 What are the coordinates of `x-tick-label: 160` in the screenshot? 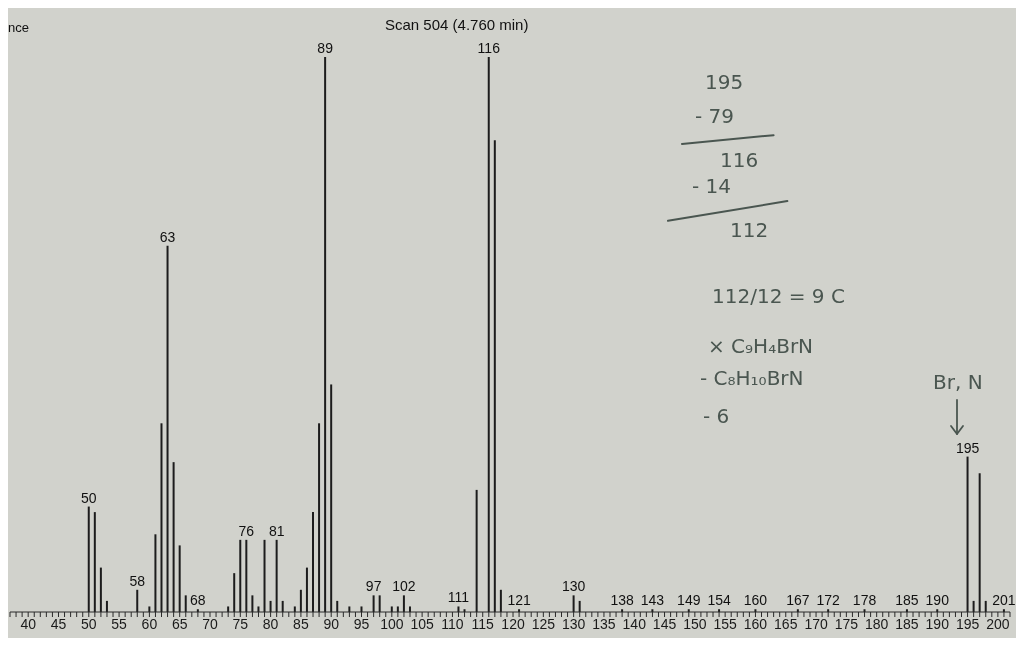 It's located at (755, 623).